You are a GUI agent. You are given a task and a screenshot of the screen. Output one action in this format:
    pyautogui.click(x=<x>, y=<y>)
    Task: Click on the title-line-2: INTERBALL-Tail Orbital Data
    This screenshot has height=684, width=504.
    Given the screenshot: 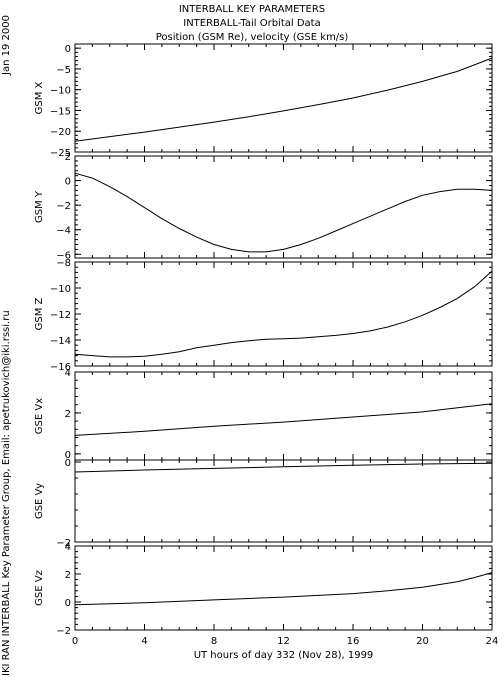 What is the action you would take?
    pyautogui.click(x=252, y=23)
    